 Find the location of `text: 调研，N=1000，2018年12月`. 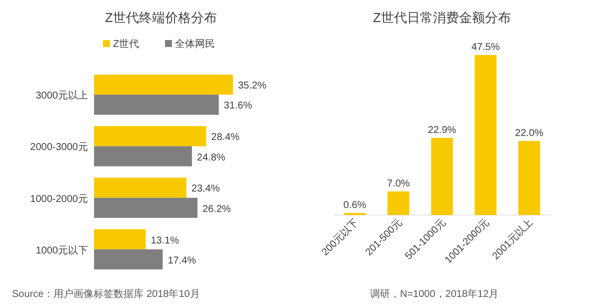

text: 调研，N=1000，2018年12月 is located at coordinates (434, 294).